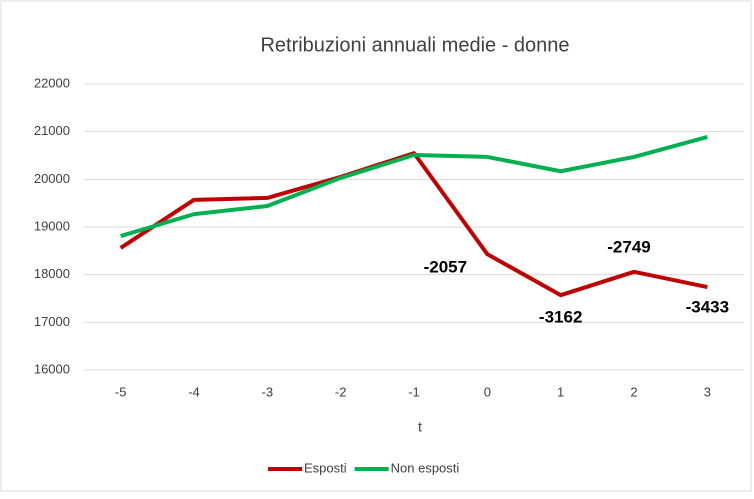  I want to click on x-tick-label: -2, so click(341, 391).